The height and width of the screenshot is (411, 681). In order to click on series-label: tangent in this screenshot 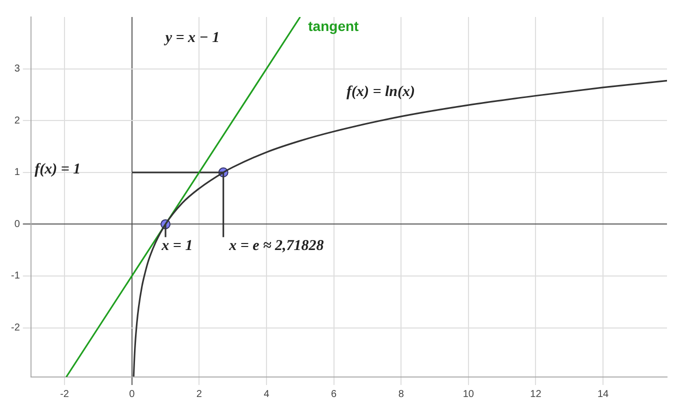, I will do `click(334, 26)`.